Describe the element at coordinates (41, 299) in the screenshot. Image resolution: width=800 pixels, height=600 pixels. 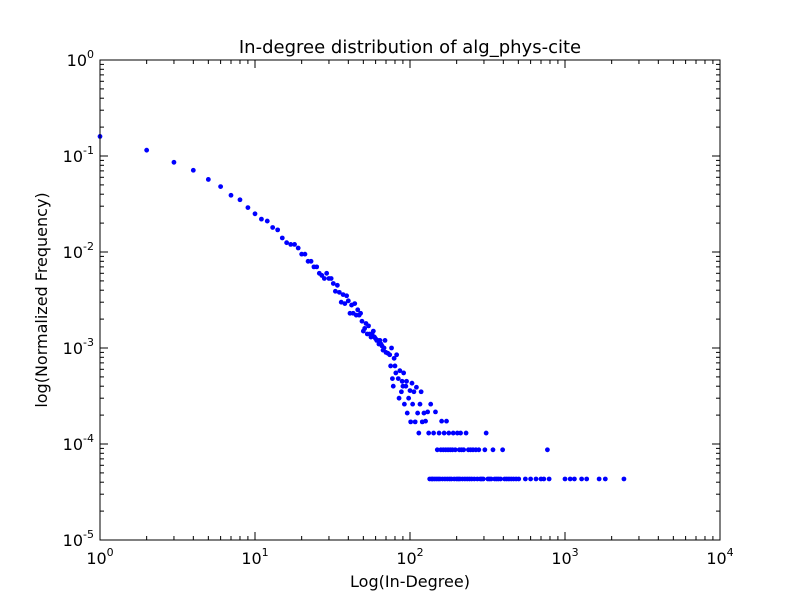
I see `y-axis-label: log(Normalized Frequency)` at that location.